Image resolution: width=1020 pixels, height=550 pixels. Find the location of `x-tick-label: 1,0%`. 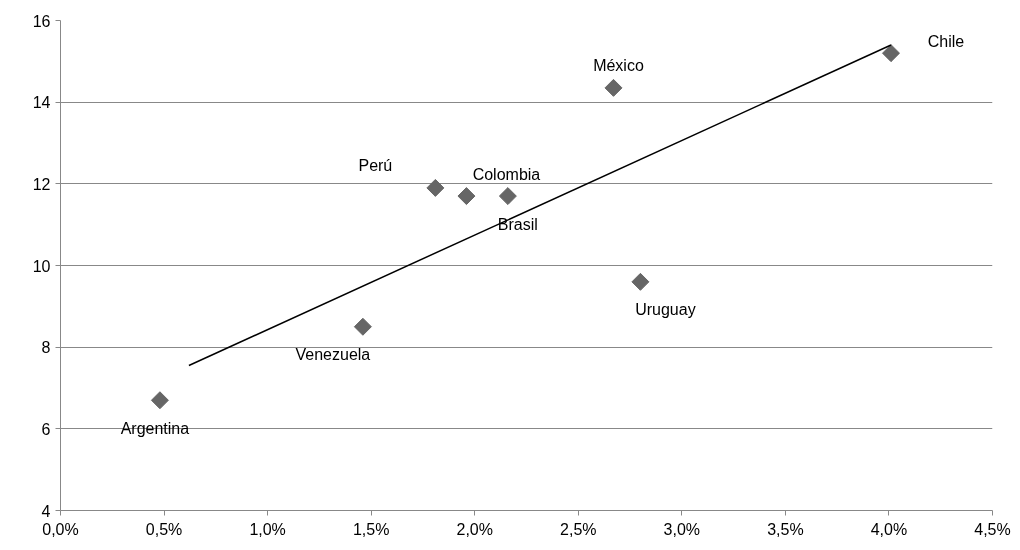

x-tick-label: 1,0% is located at coordinates (267, 529).